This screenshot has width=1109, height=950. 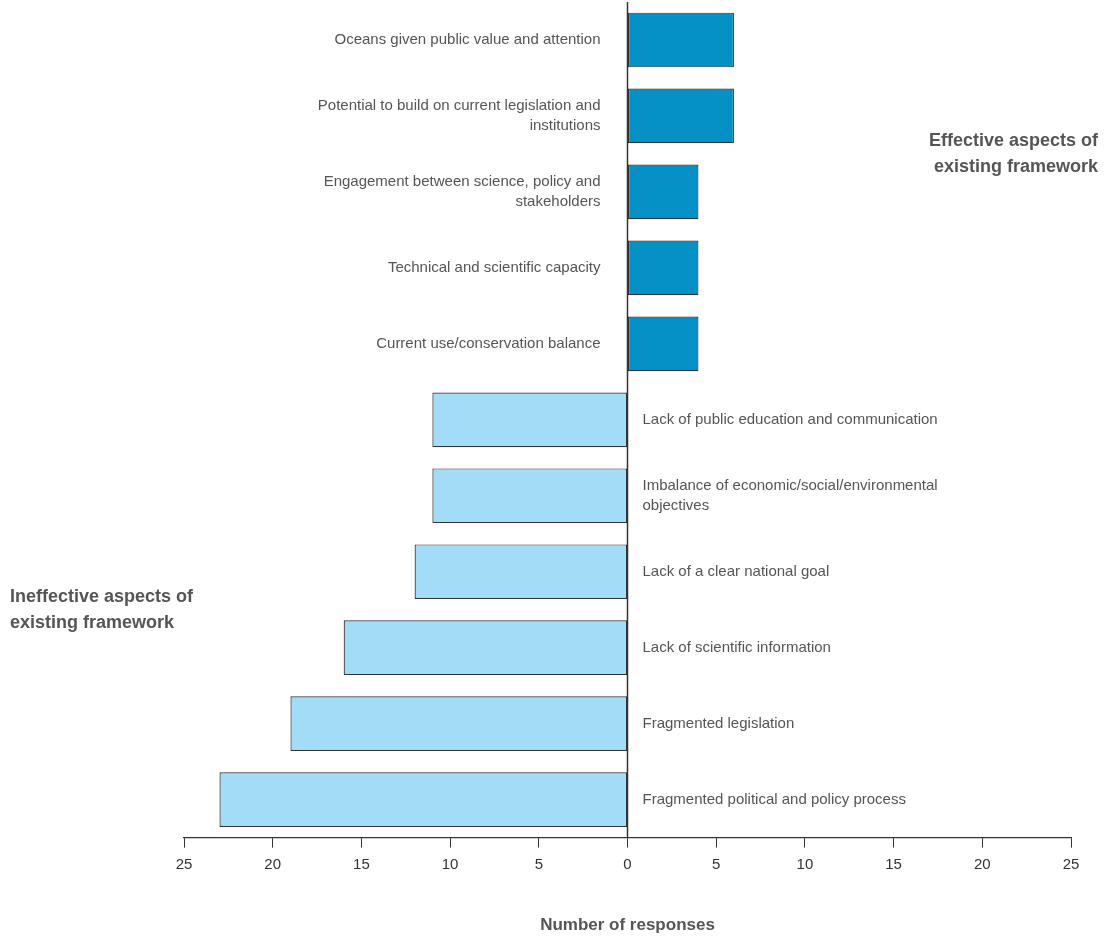 What do you see at coordinates (790, 494) in the screenshot?
I see `y-tick-label: Imbalance of economic/social/environmental objectives` at bounding box center [790, 494].